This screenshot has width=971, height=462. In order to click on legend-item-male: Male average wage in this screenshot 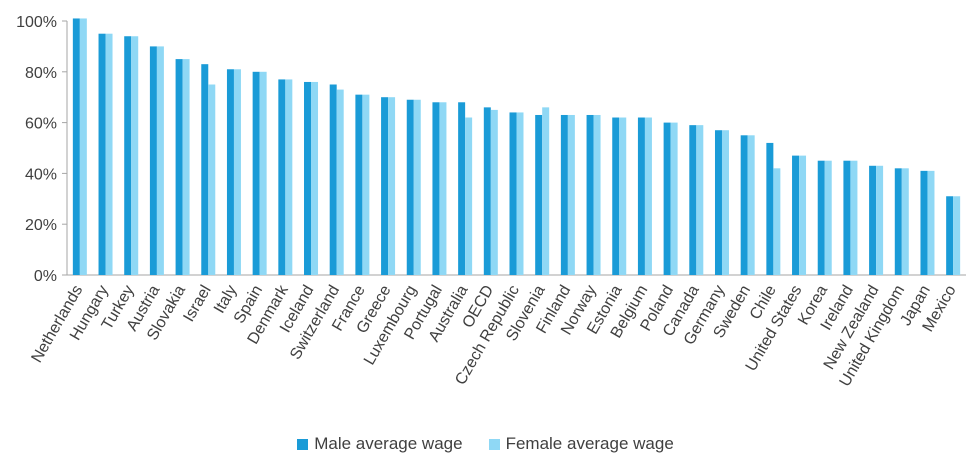, I will do `click(380, 444)`.